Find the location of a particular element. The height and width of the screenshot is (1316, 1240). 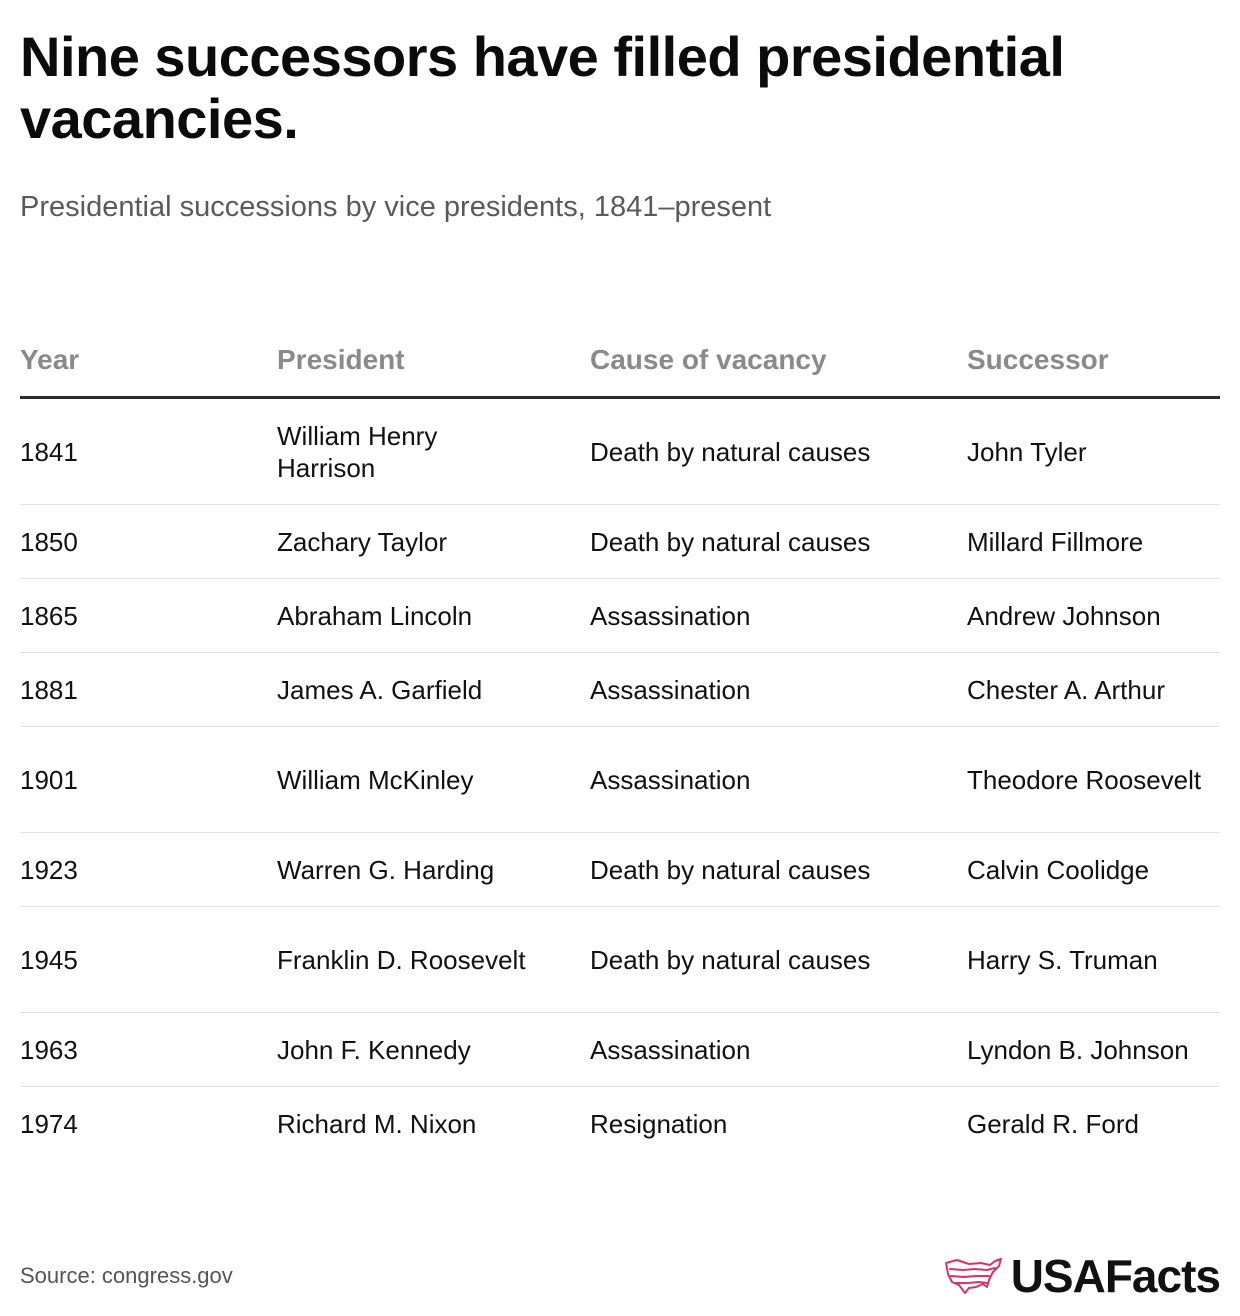

successor-cell: Andrew Johnson is located at coordinates (1064, 615).